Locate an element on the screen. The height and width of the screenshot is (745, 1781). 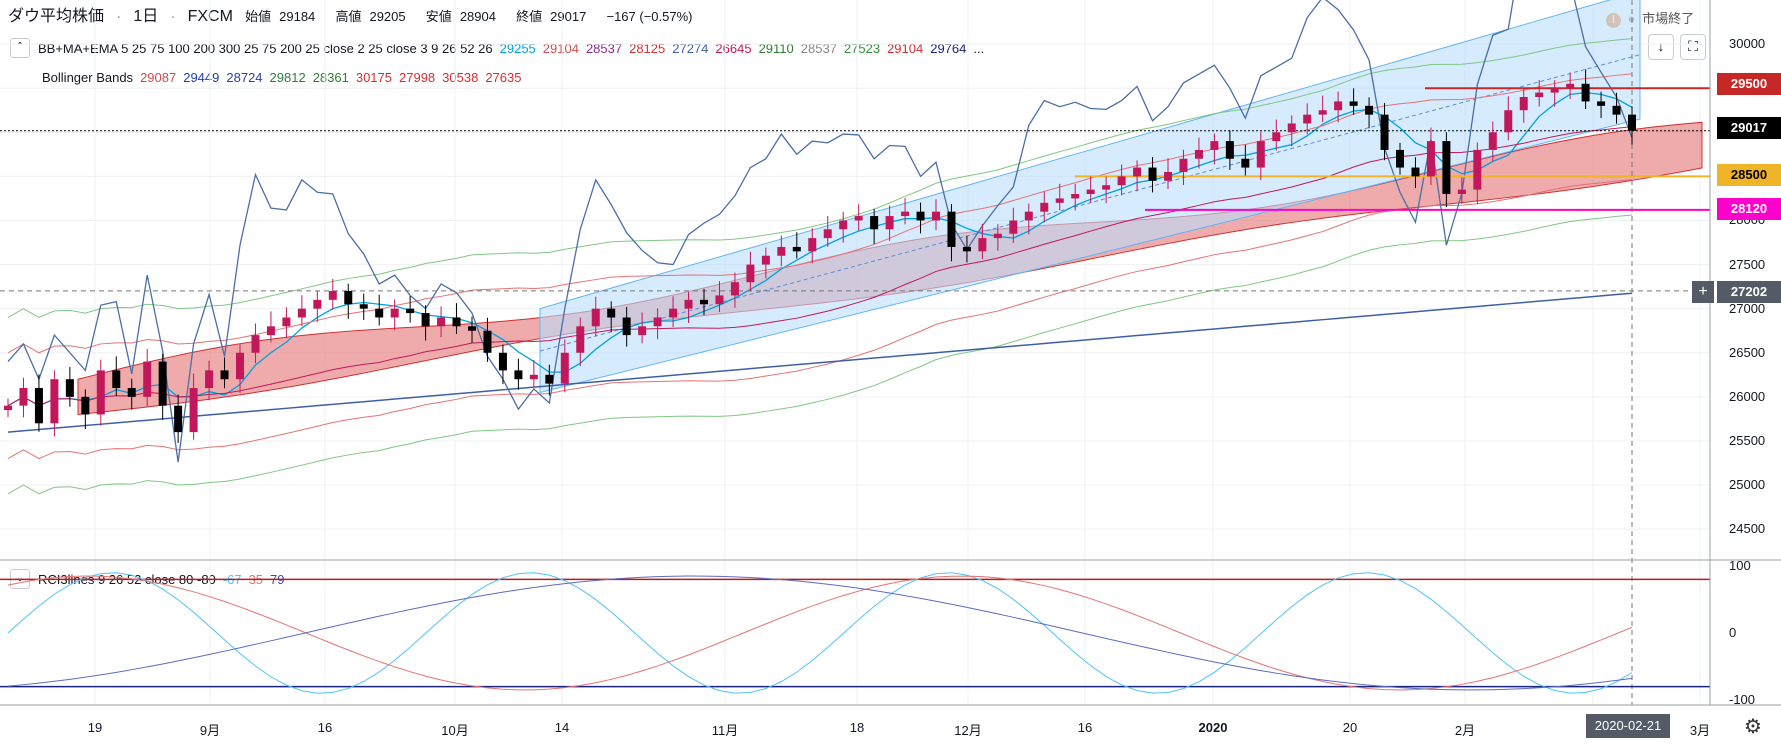
bollinger-value-6: 27998 is located at coordinates (417, 77).